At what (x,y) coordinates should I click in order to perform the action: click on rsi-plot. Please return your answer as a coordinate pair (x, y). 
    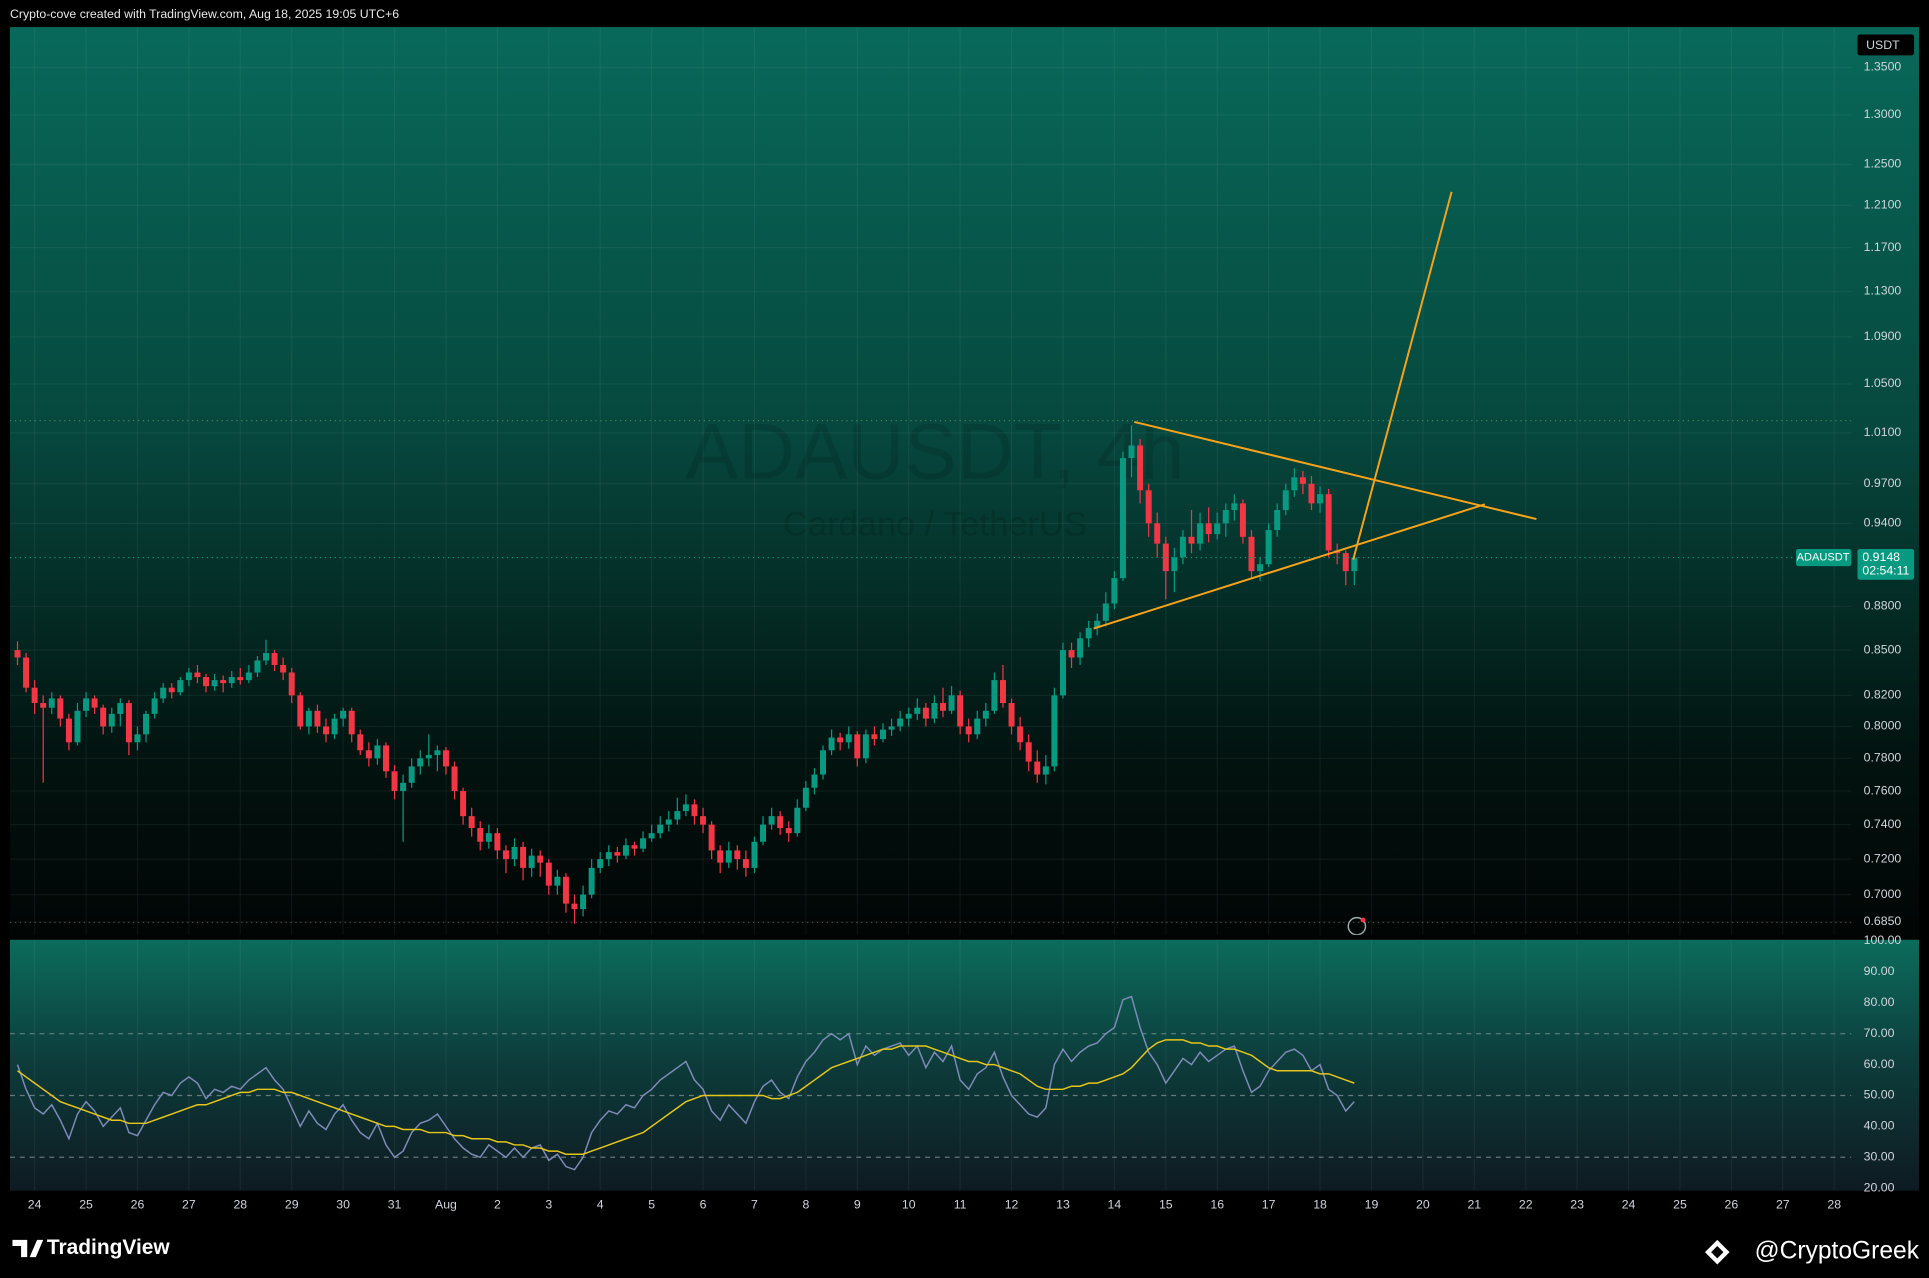
    Looking at the image, I should click on (930, 1083).